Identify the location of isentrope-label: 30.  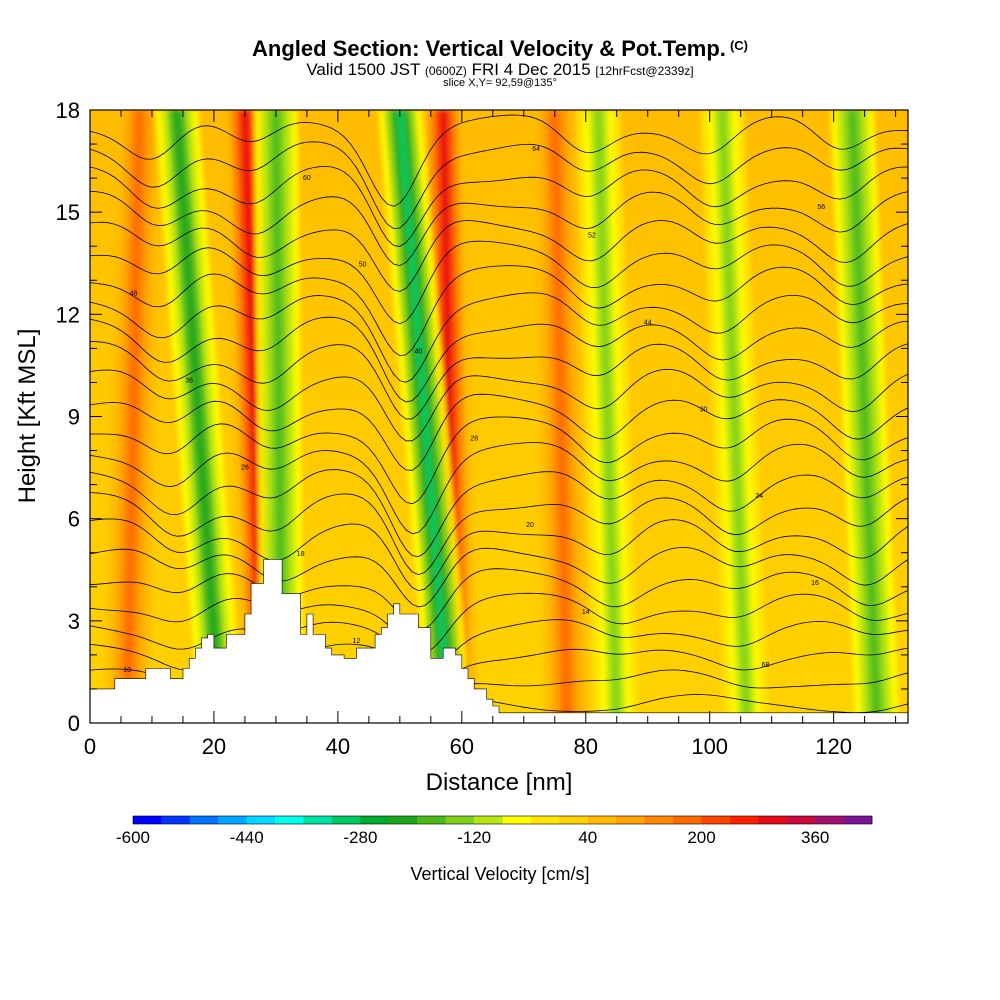
(704, 409).